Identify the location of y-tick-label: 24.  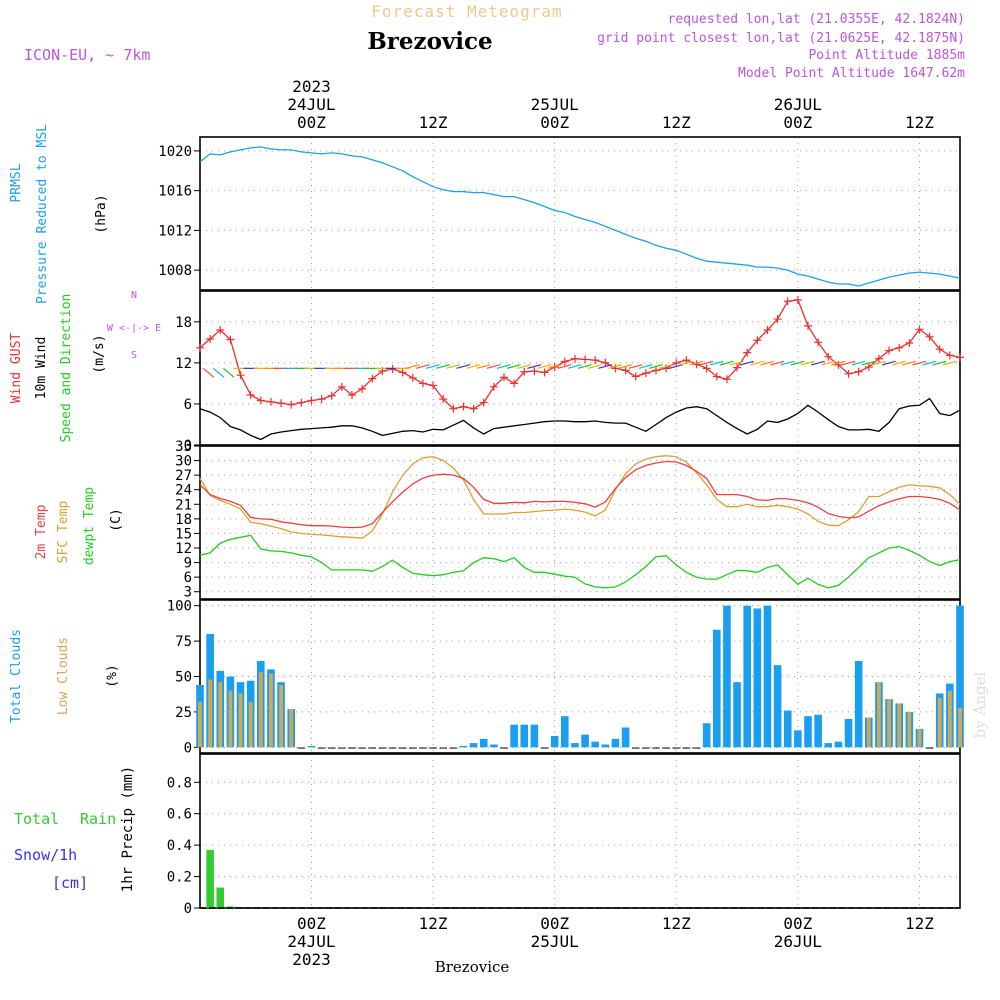
(183, 491).